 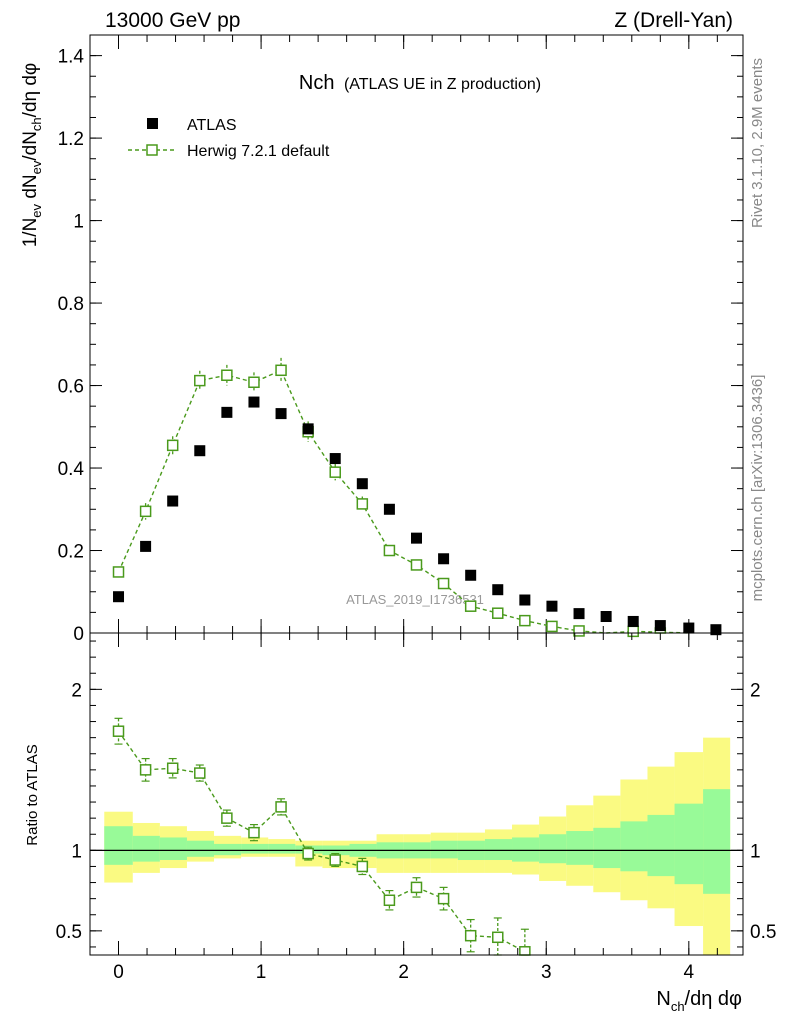 I want to click on main-ytick-label: 0, so click(x=78, y=634).